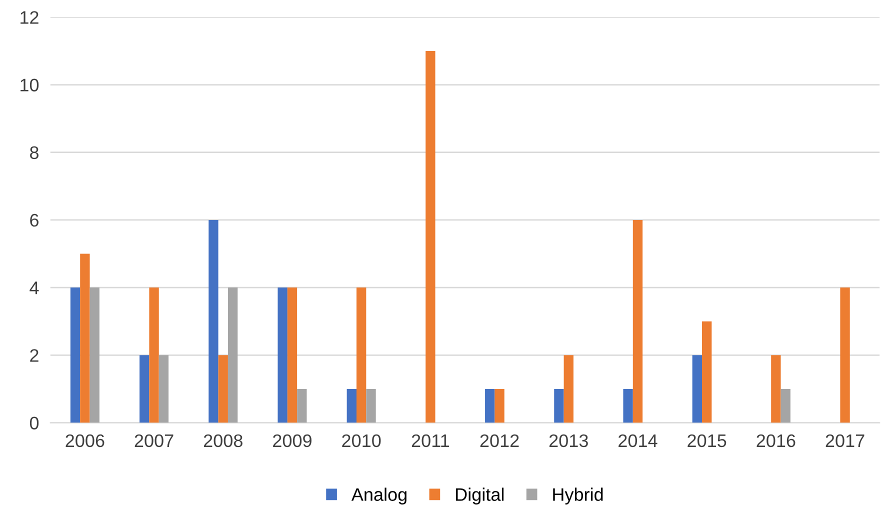  What do you see at coordinates (499, 441) in the screenshot?
I see `x-tick-label: 2012` at bounding box center [499, 441].